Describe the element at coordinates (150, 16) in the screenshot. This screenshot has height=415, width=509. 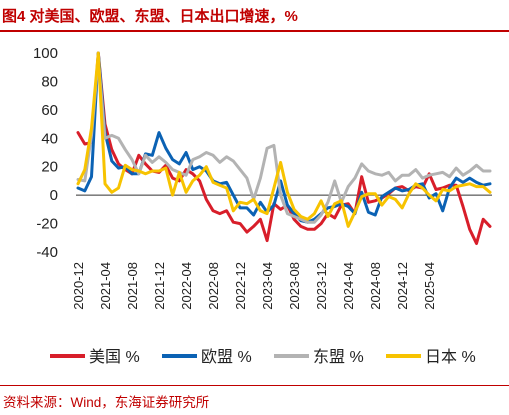
I see `chart-title: 图4 对美国、欧盟、东盟、日本出口增速，%` at that location.